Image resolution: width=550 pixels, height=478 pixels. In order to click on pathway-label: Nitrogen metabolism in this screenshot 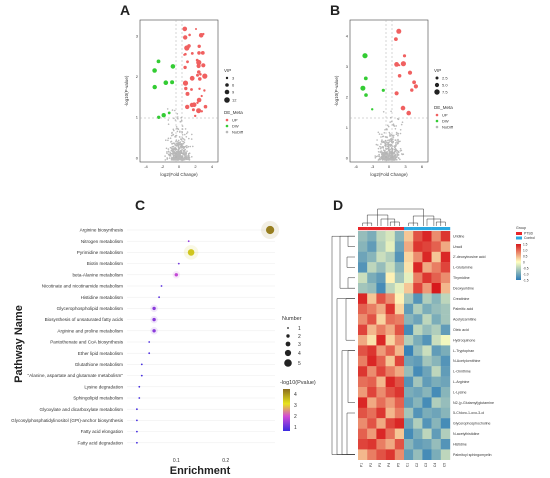, I will do `click(102, 241)`.